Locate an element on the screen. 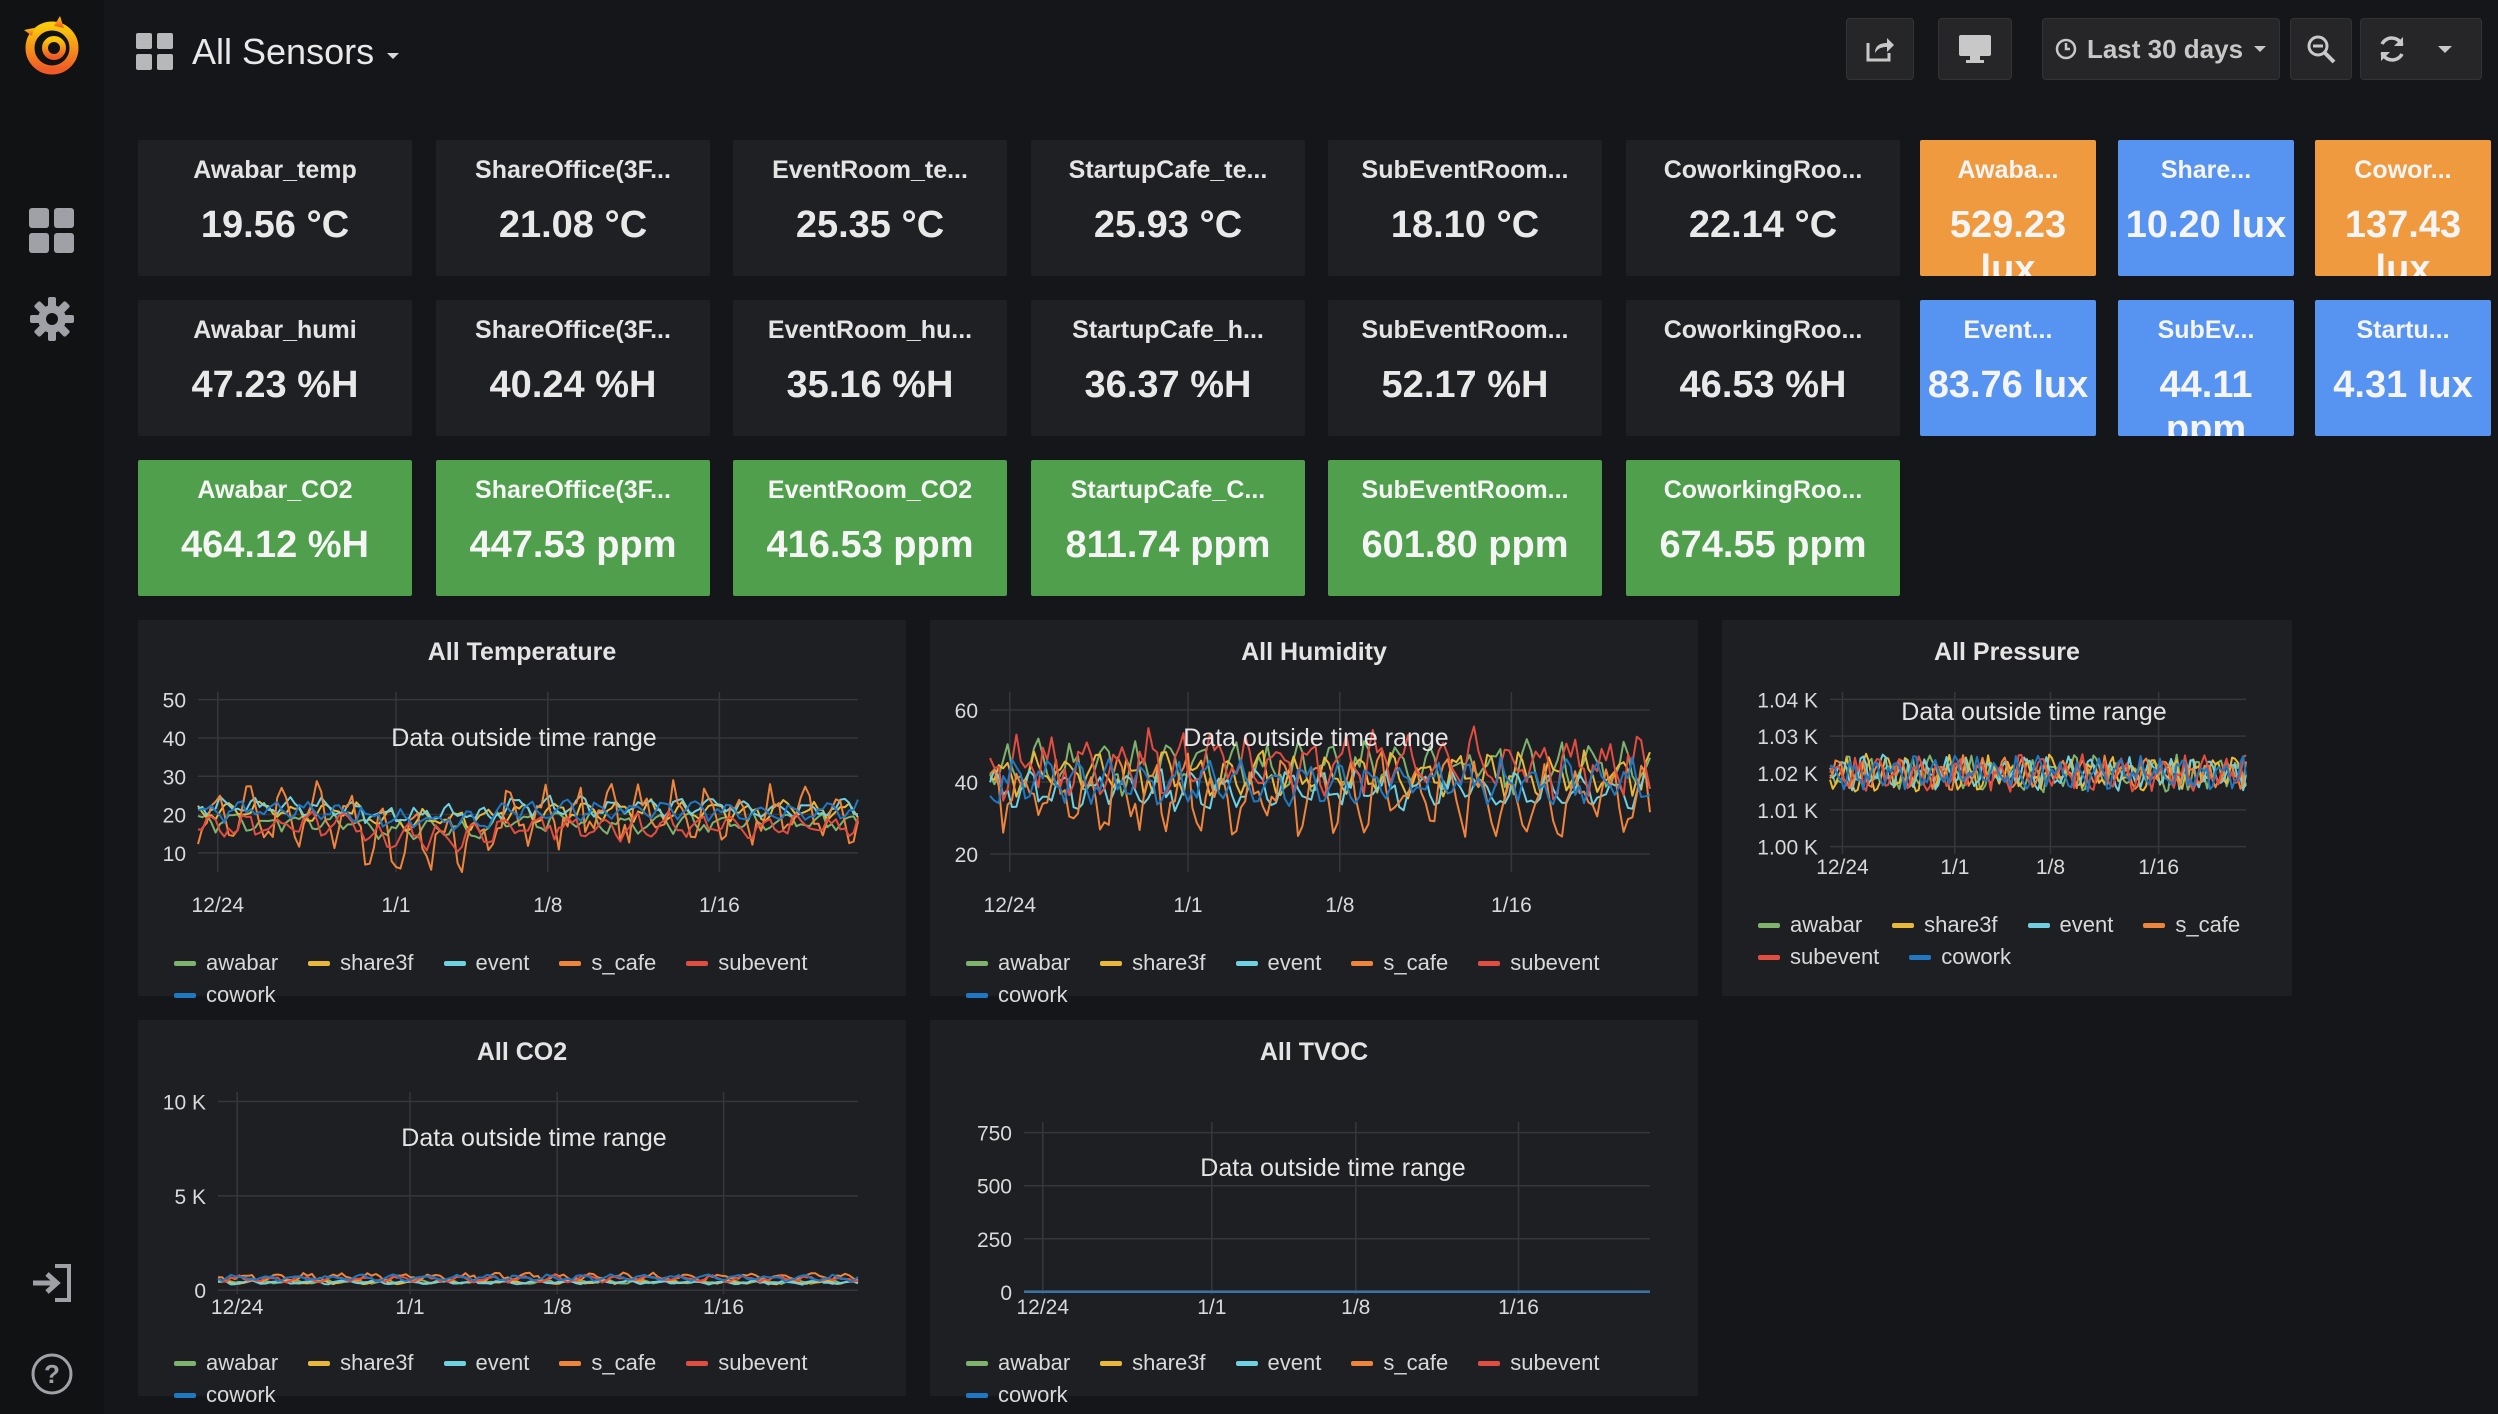 Image resolution: width=2498 pixels, height=1414 pixels. panel-title: All Pressure is located at coordinates (2007, 652).